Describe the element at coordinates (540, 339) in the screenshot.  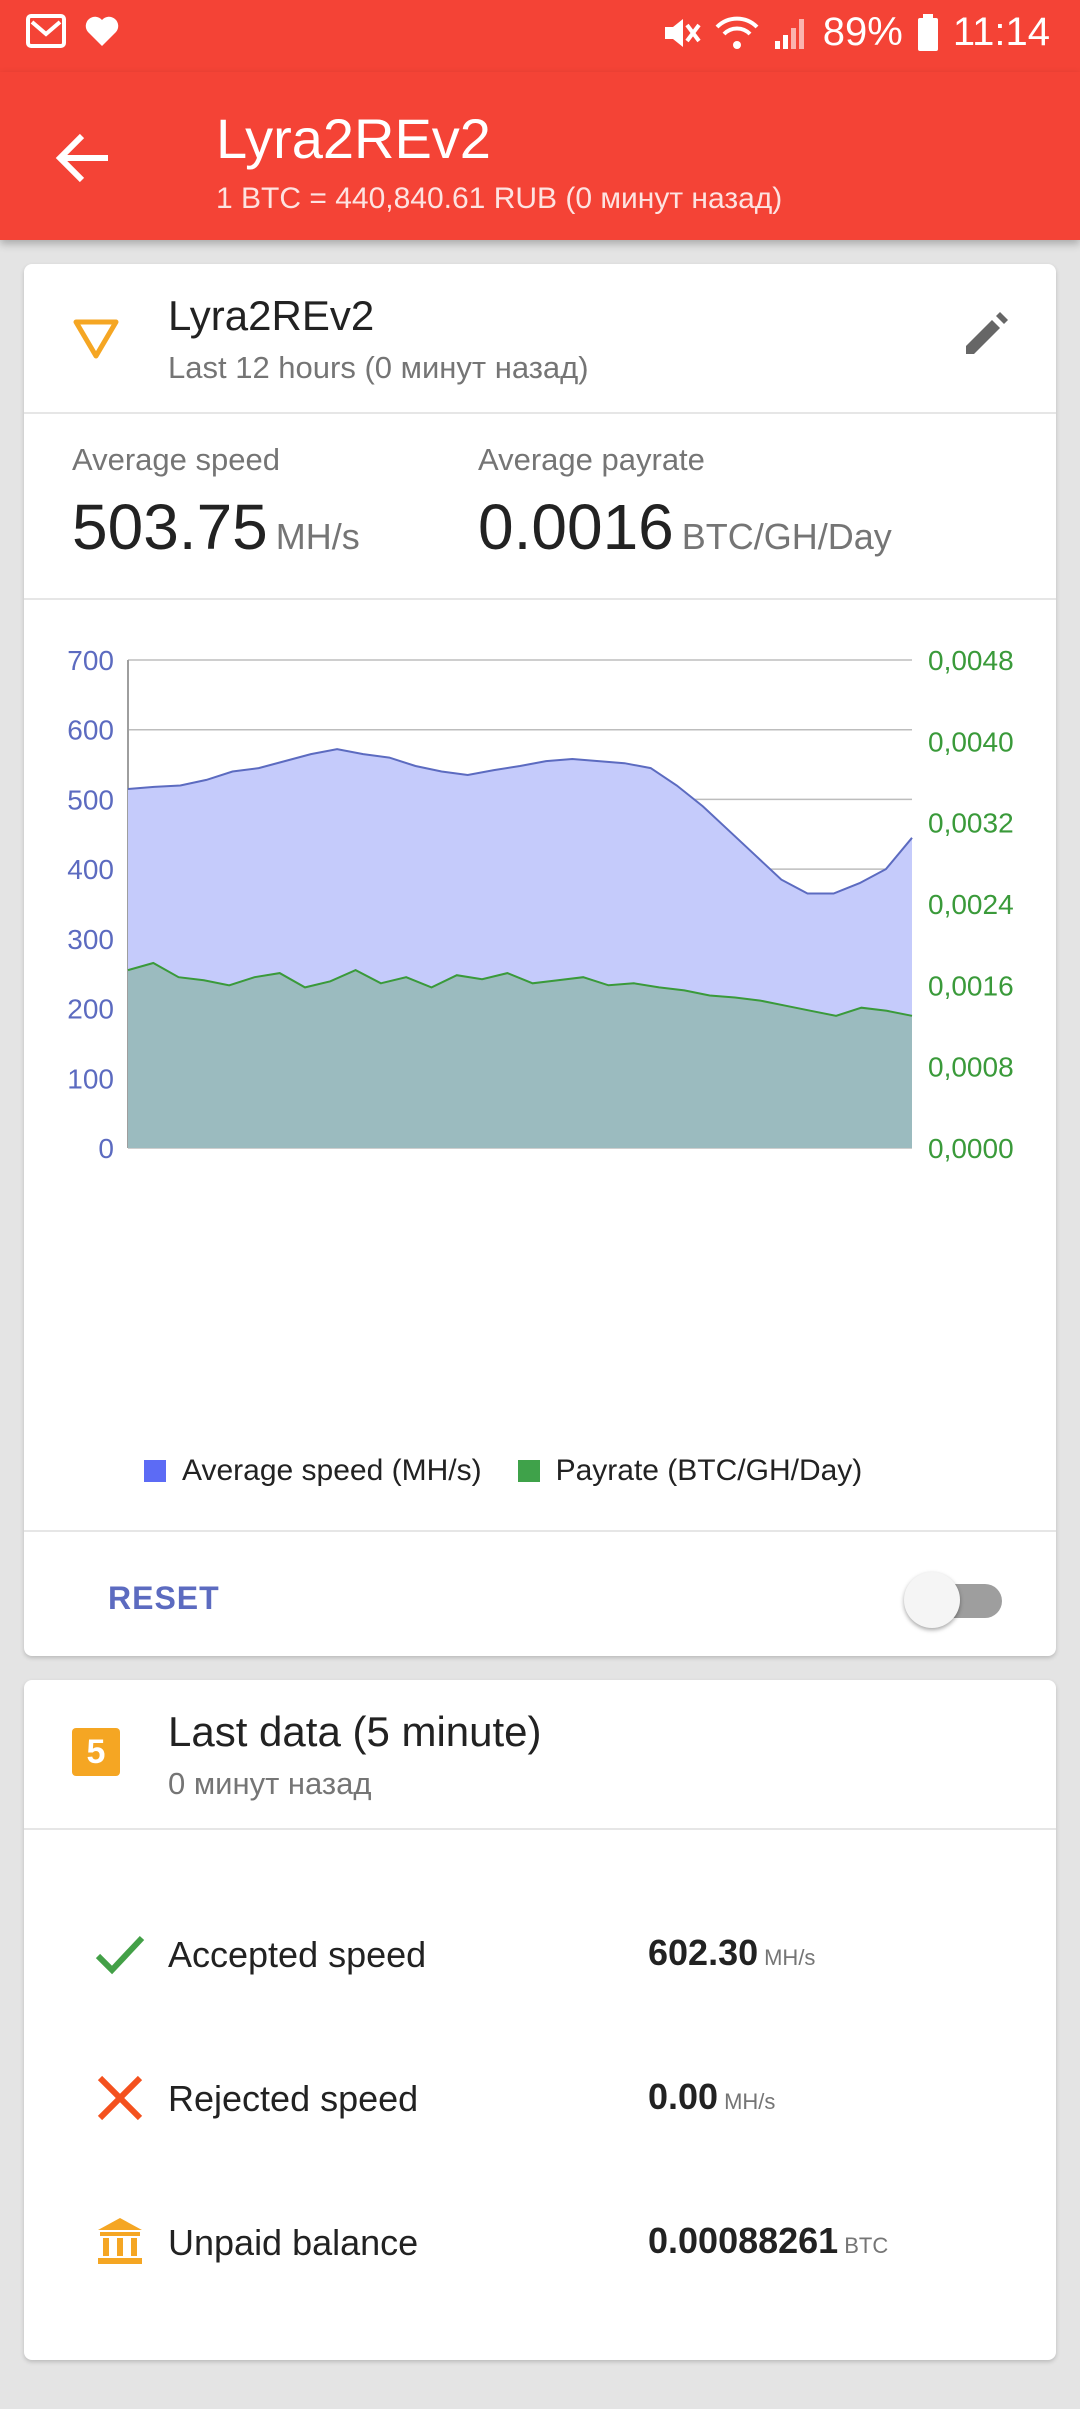
I see `algo-card-header: Lyra2REv2 Last 12 hours (0 минут назад)` at that location.